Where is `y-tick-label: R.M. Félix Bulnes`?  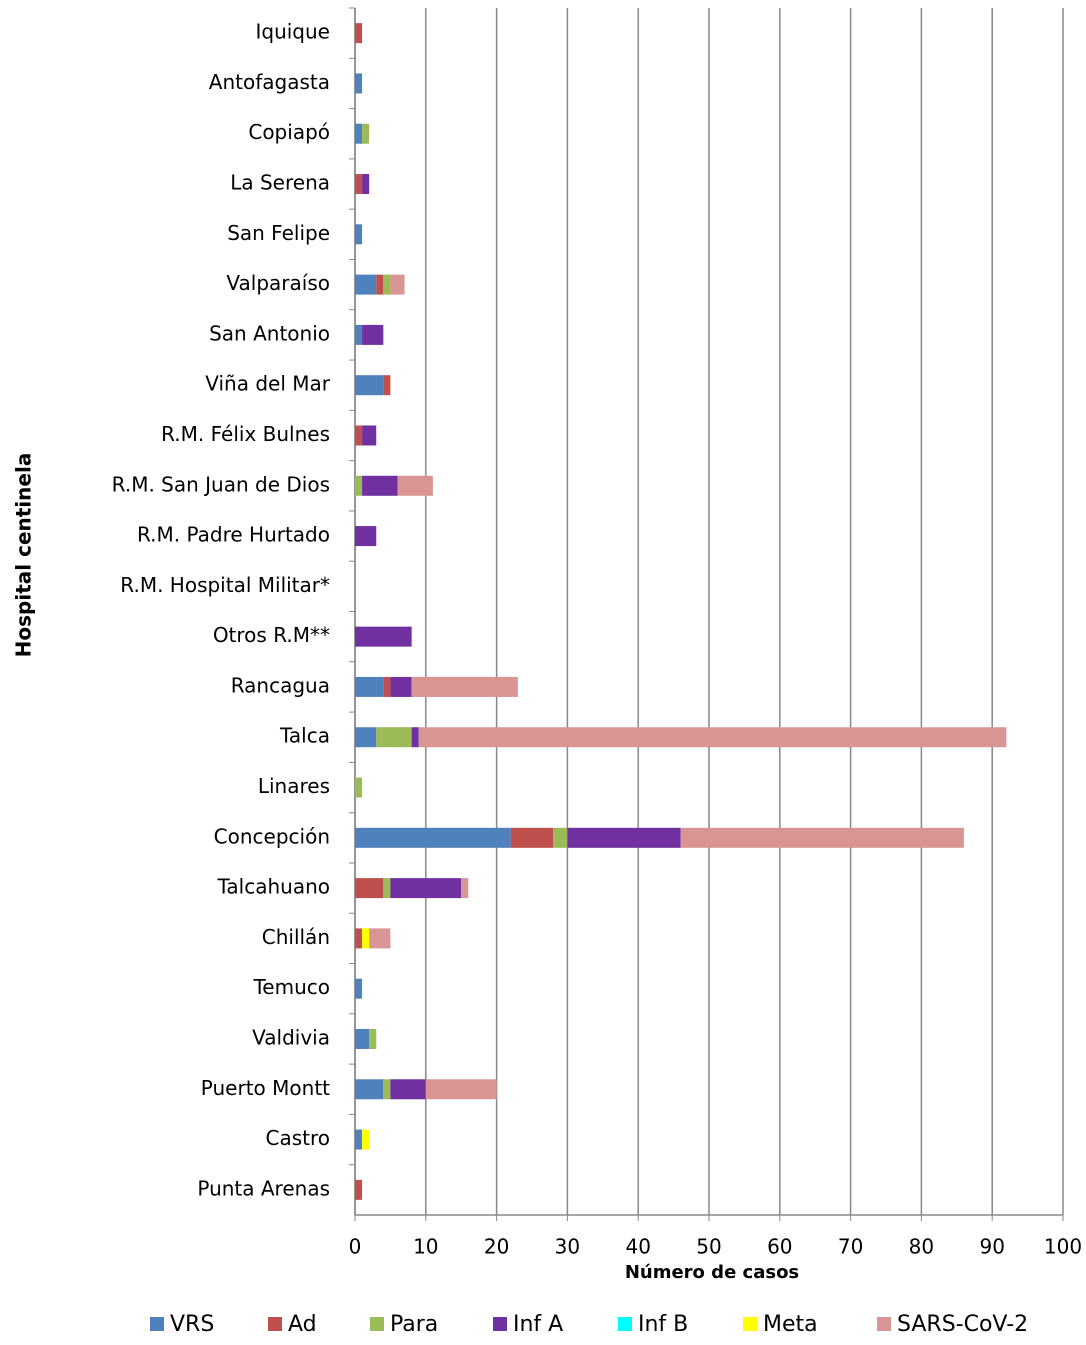 y-tick-label: R.M. Félix Bulnes is located at coordinates (245, 434).